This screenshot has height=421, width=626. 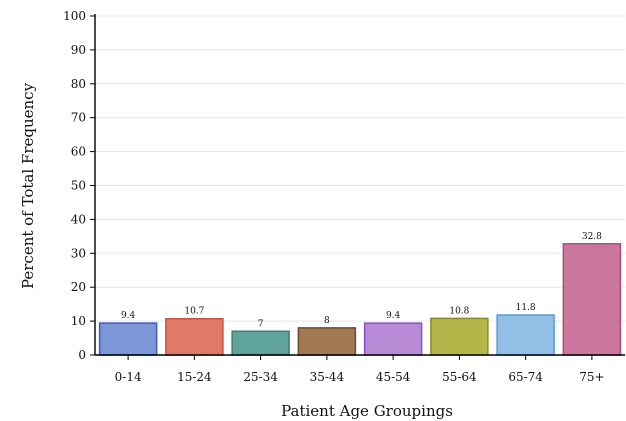 I want to click on x-tick-labels: 0-14 15-24 25-34 35-44 45-54 55-64 65-74 75+, so click(x=360, y=369).